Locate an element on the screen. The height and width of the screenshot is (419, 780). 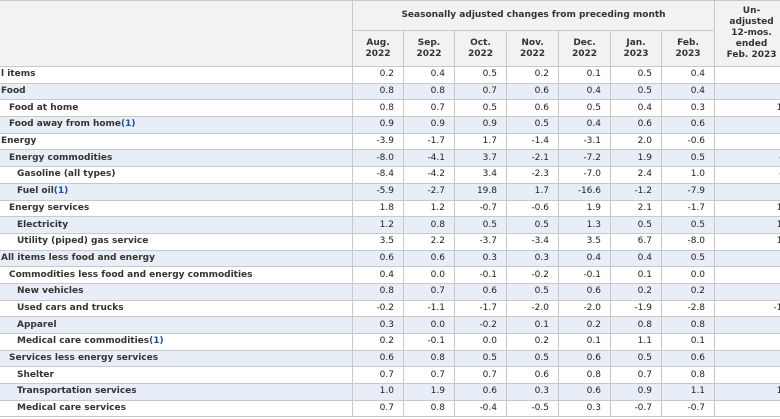
row-label: Used cars and trucks is located at coordinates (176, 308).